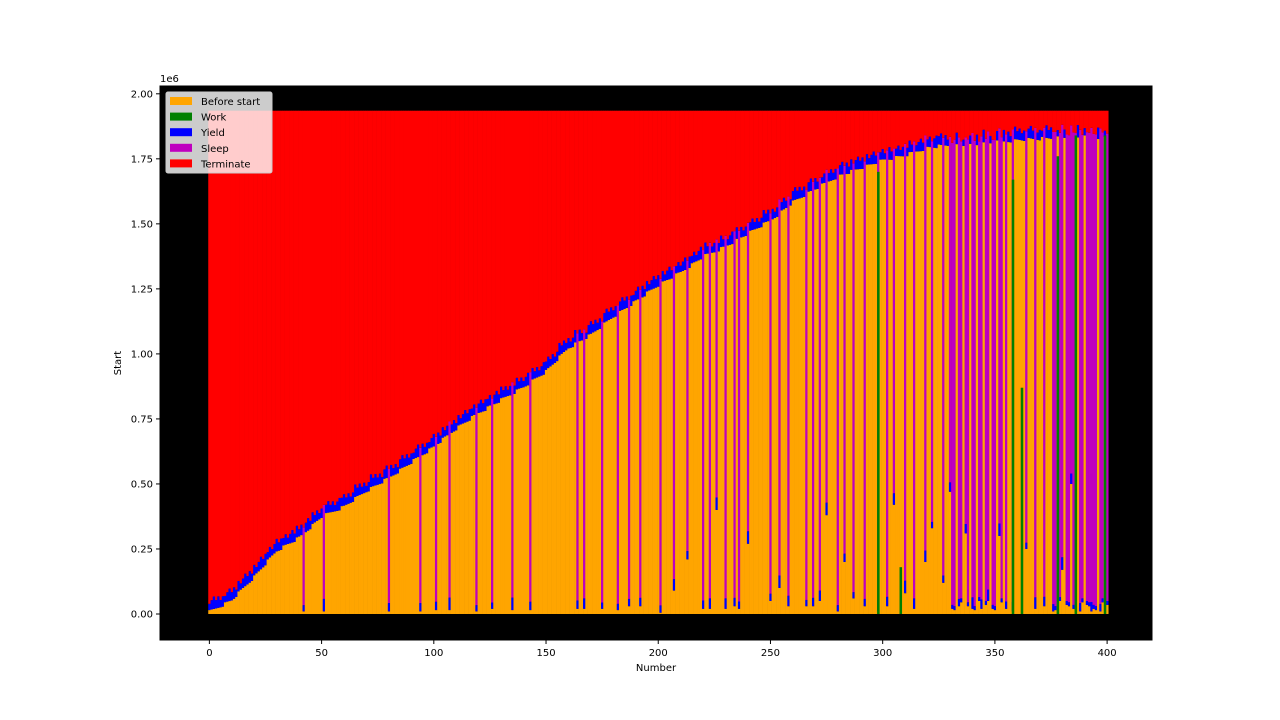 Image resolution: width=1280 pixels, height=720 pixels. I want to click on y-tick-label: 1.75, so click(142, 159).